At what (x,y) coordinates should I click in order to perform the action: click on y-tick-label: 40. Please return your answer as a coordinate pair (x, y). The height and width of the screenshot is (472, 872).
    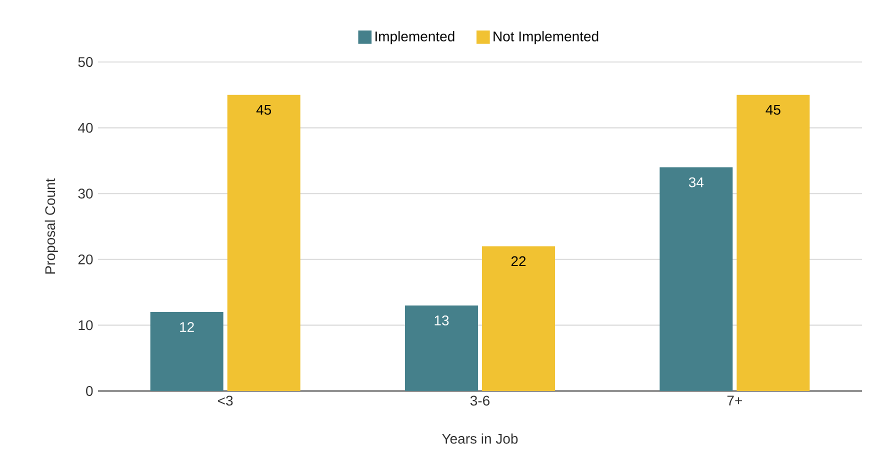
    Looking at the image, I should click on (85, 127).